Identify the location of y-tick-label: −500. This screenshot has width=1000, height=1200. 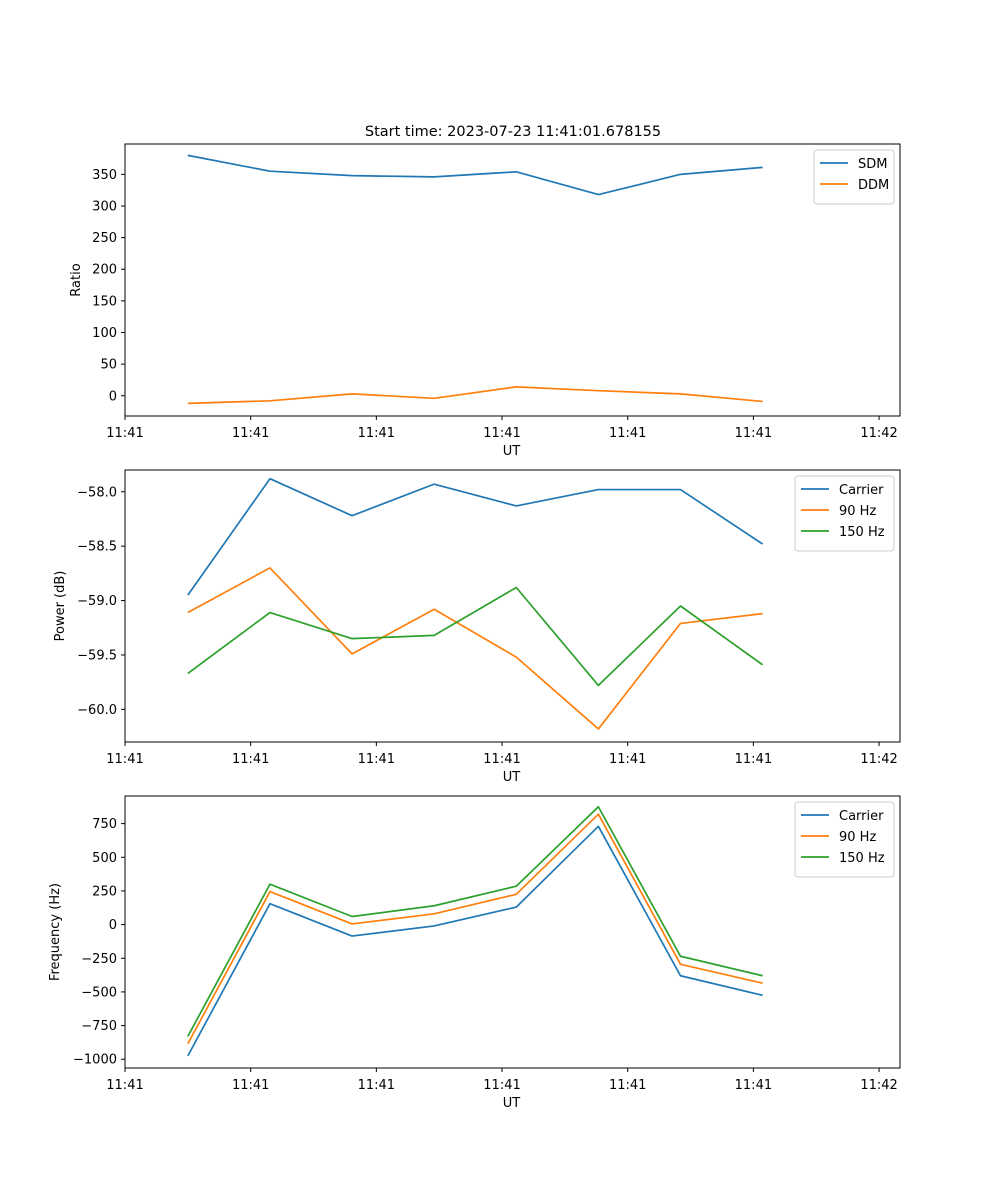
(99, 992).